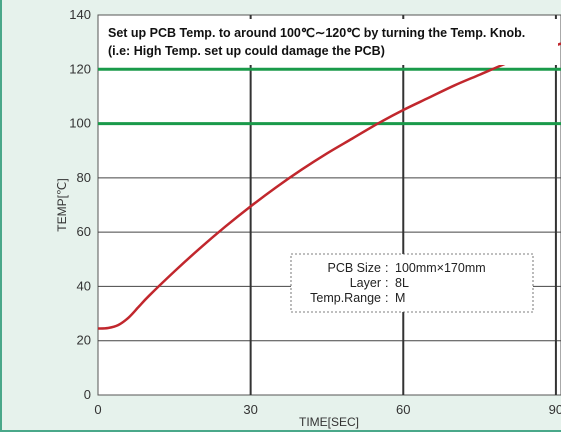 The image size is (561, 432). Describe the element at coordinates (355, 268) in the screenshot. I see `info-label: PCB Size` at that location.